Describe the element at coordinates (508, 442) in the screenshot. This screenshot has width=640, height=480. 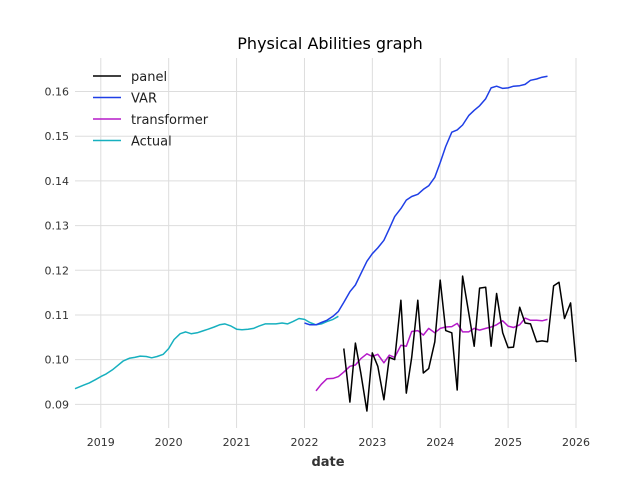
I see `x-tick-label: 2025` at that location.